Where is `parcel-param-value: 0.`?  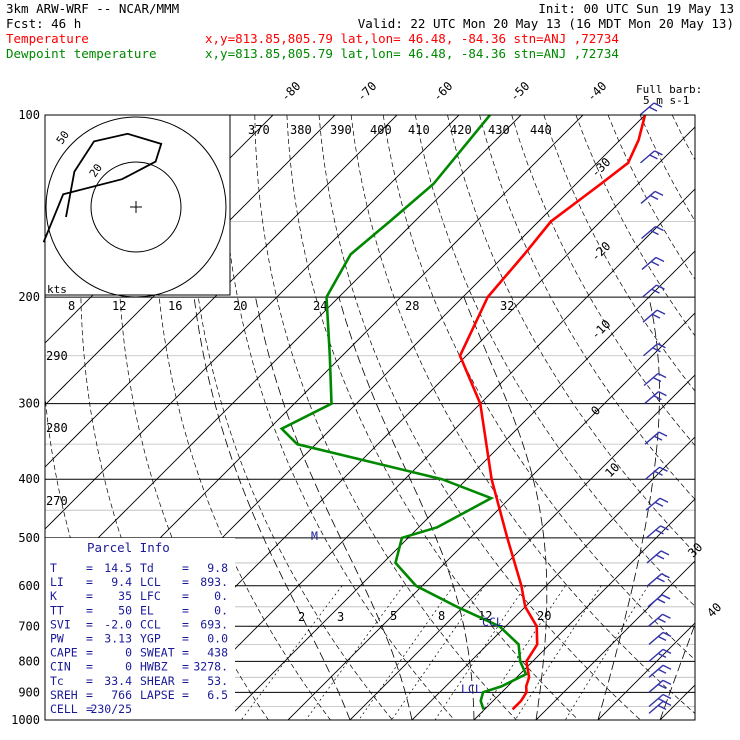 parcel-param-value: 0. is located at coordinates (221, 596).